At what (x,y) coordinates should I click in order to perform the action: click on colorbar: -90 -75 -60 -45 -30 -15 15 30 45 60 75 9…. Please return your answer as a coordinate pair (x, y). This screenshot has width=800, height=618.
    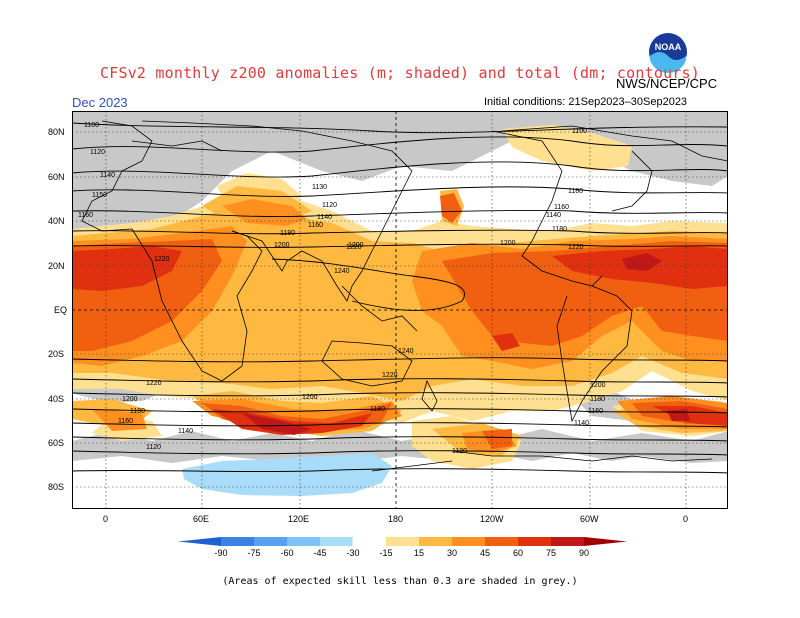
    Looking at the image, I should click on (402, 547).